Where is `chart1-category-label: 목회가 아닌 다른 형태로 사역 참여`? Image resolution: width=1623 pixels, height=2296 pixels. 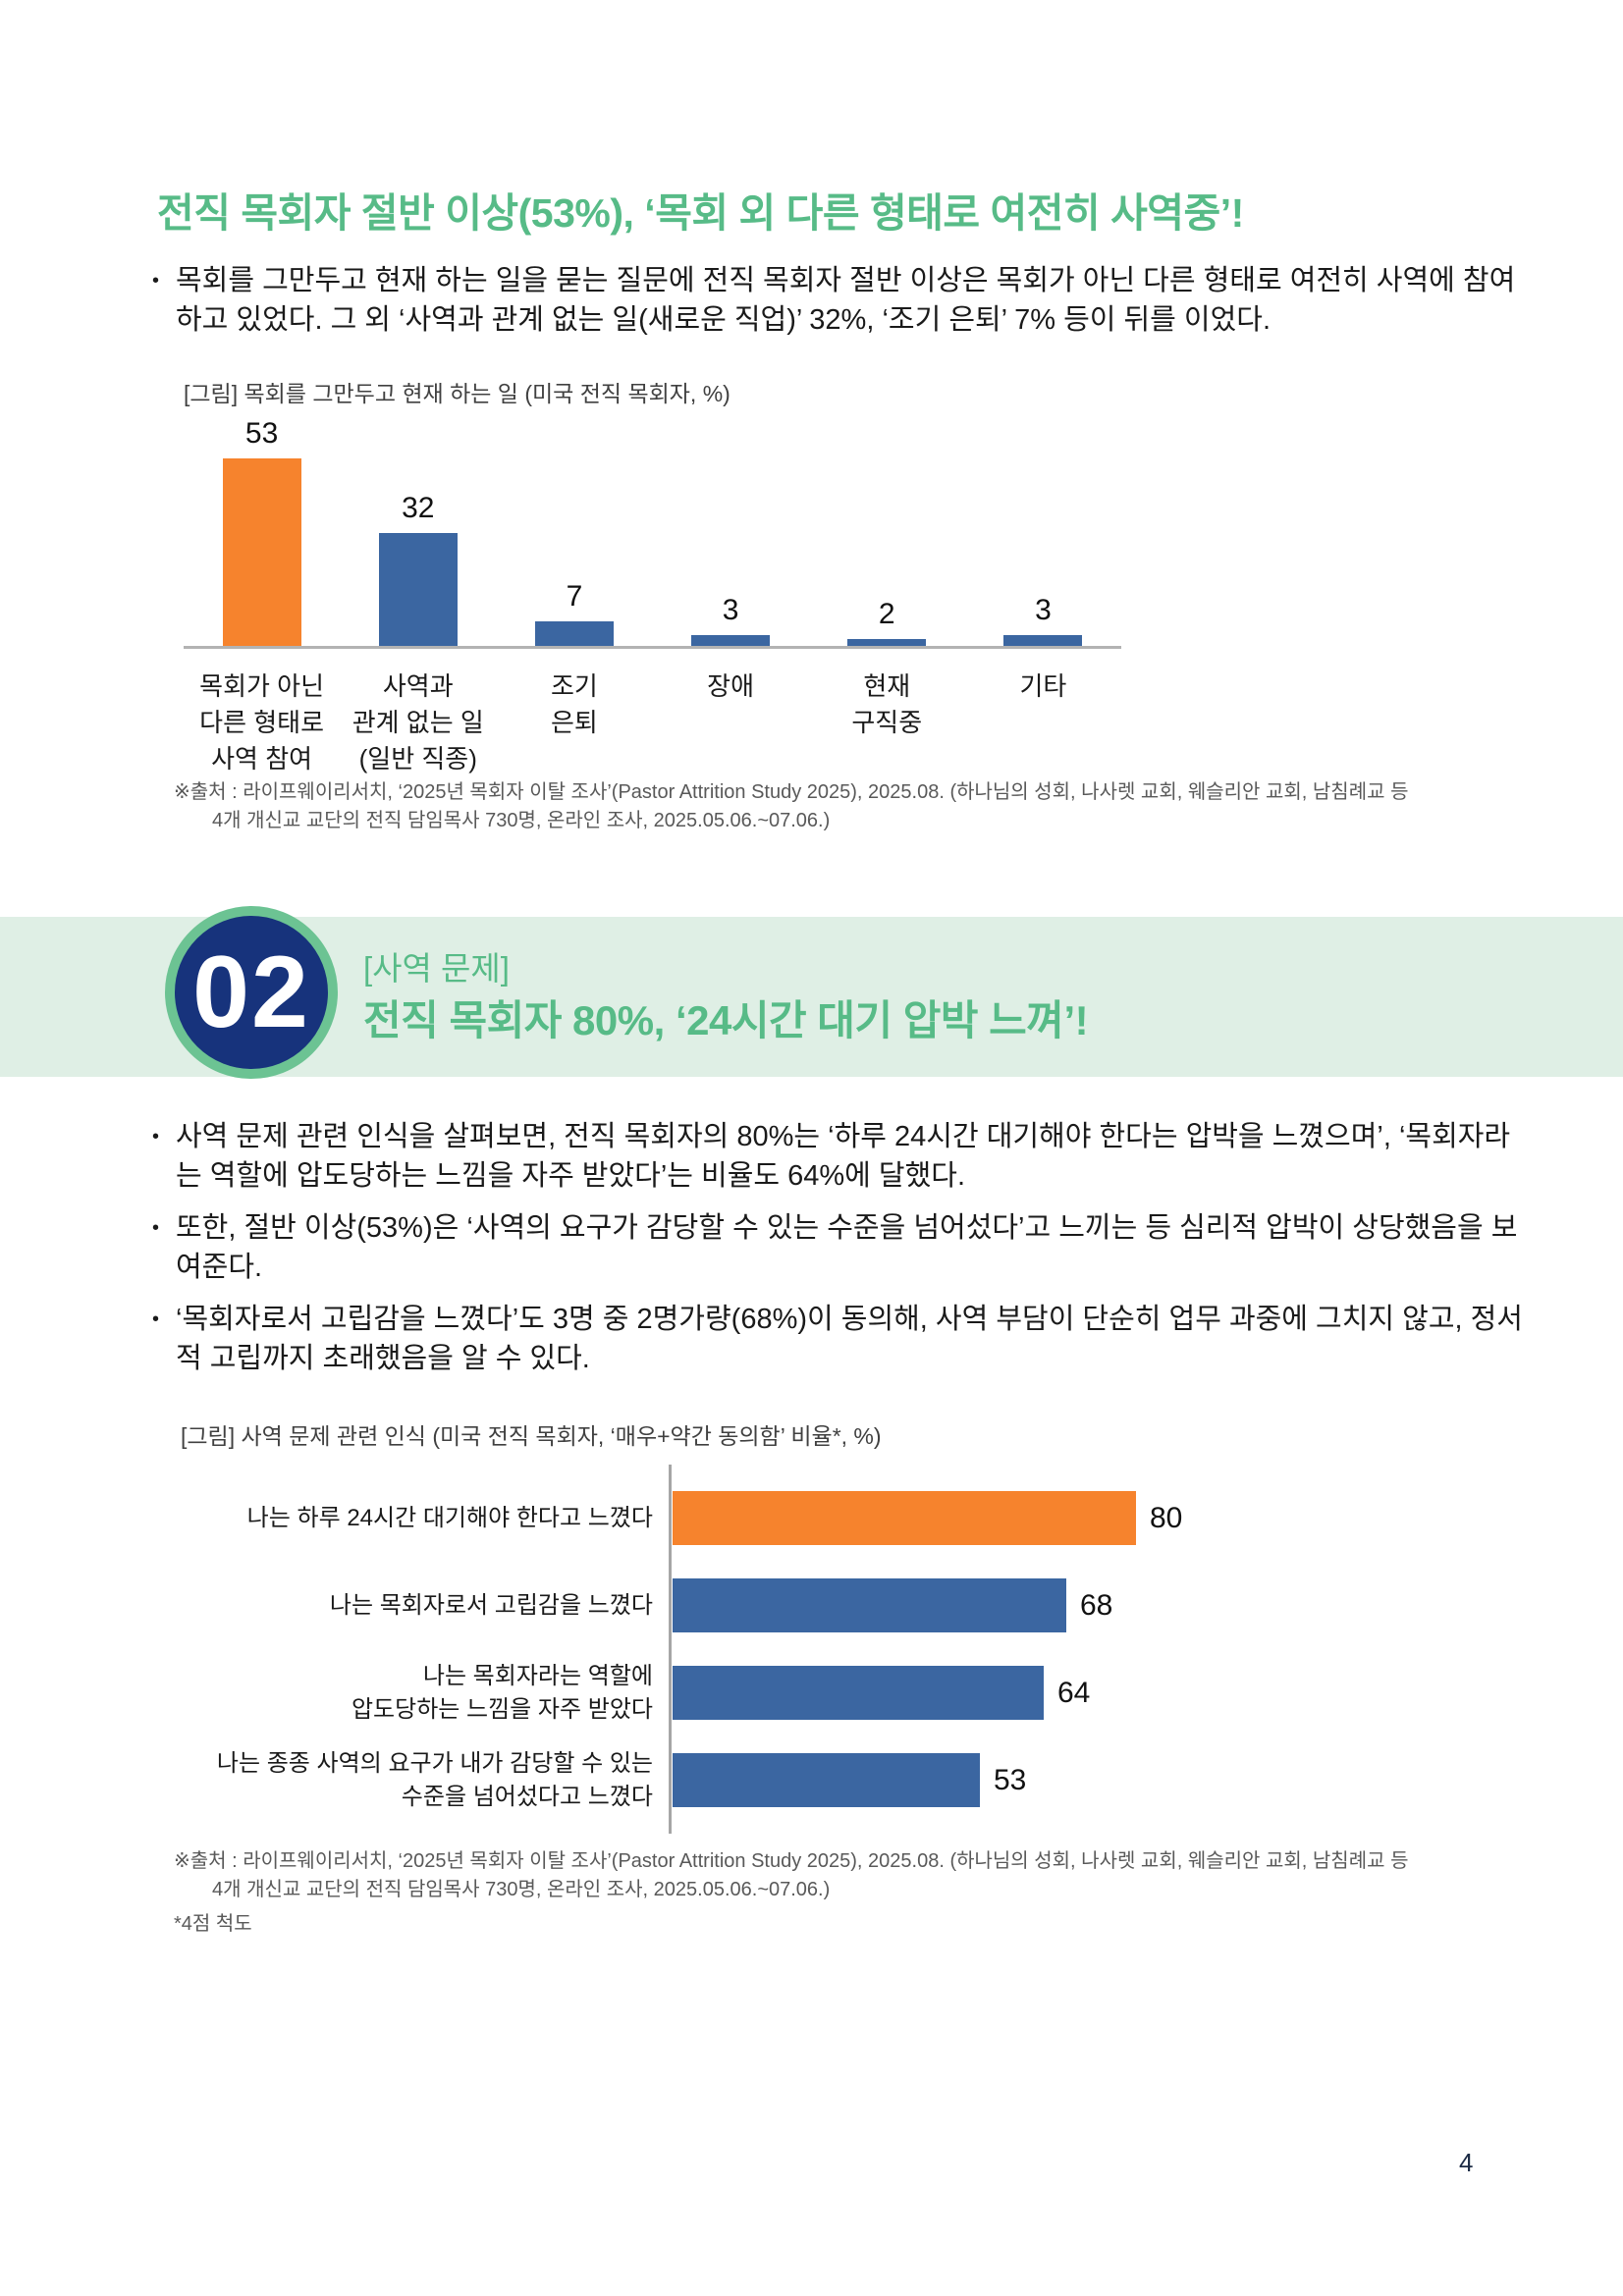
chart1-category-label: 목회가 아닌 다른 형태로 사역 참여 is located at coordinates (261, 723).